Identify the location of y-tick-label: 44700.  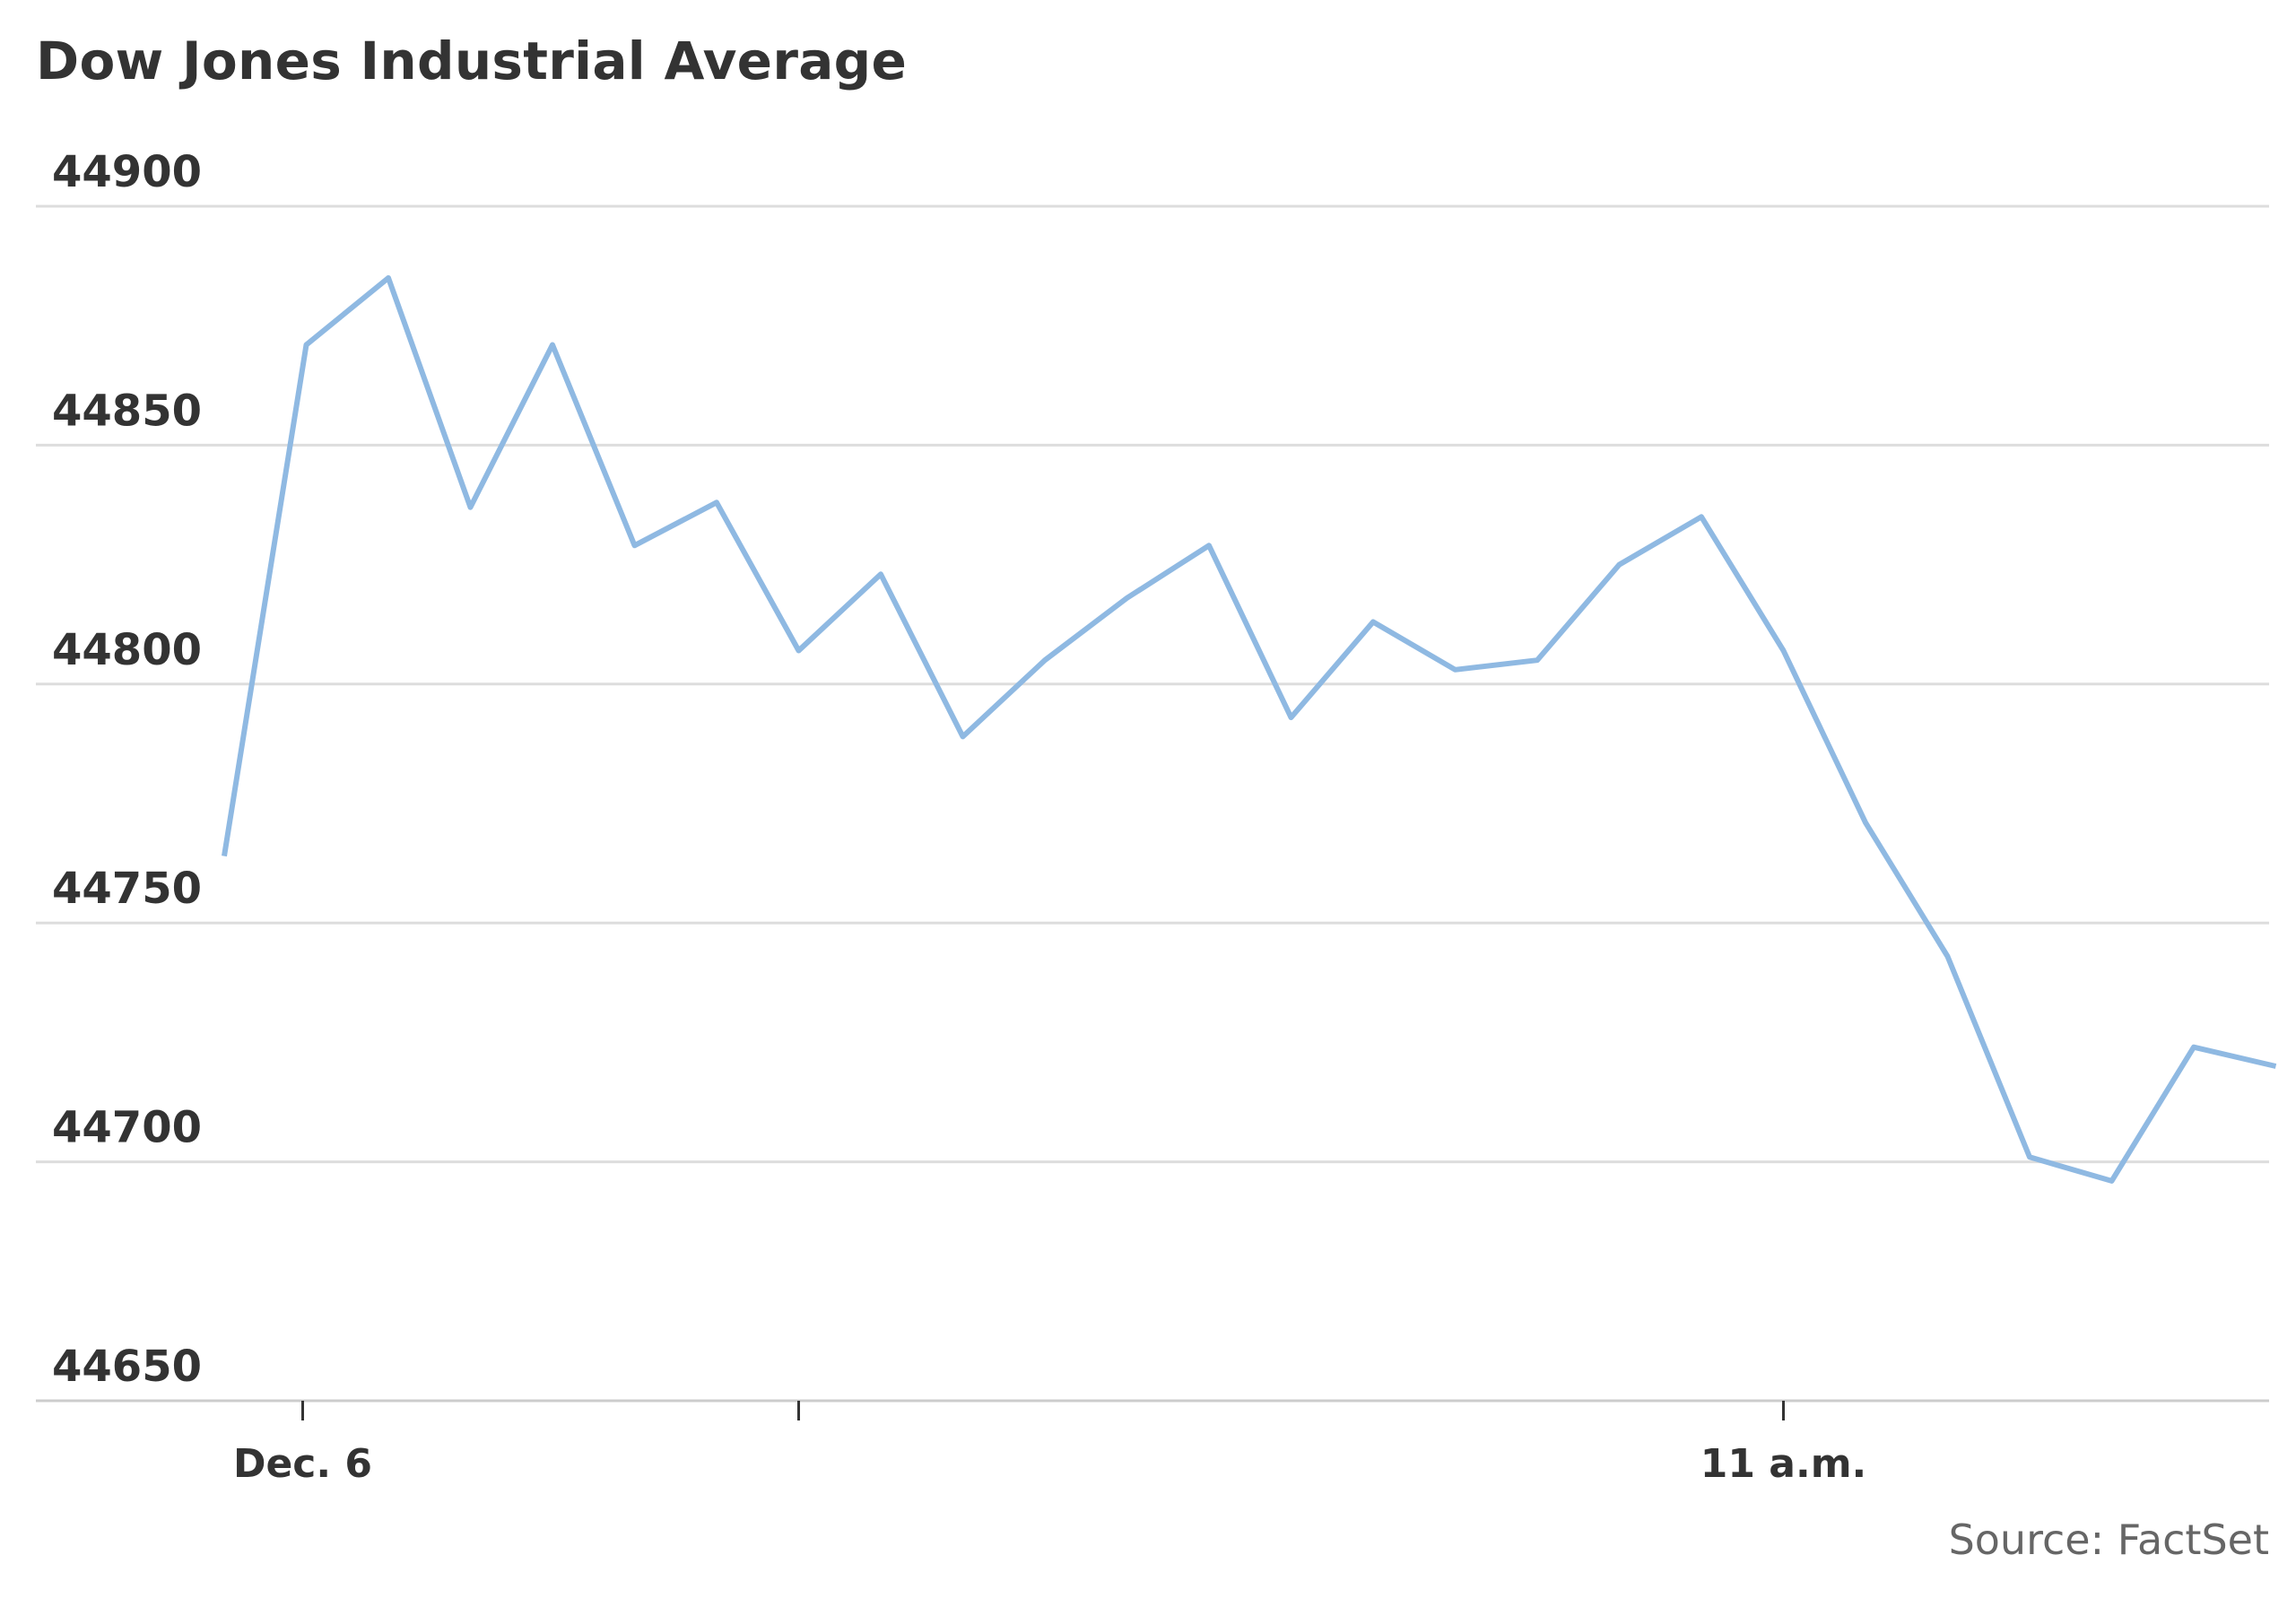
(127, 1128).